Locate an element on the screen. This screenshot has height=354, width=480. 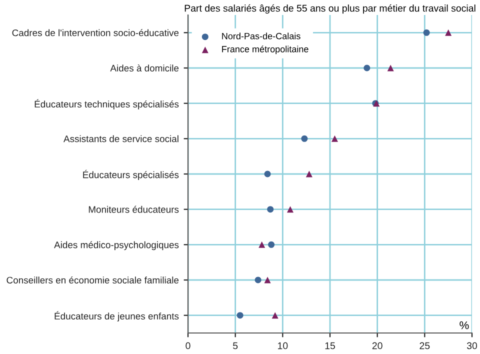
y-tick-label: Conseillers en économie sociale familiale is located at coordinates (92, 280).